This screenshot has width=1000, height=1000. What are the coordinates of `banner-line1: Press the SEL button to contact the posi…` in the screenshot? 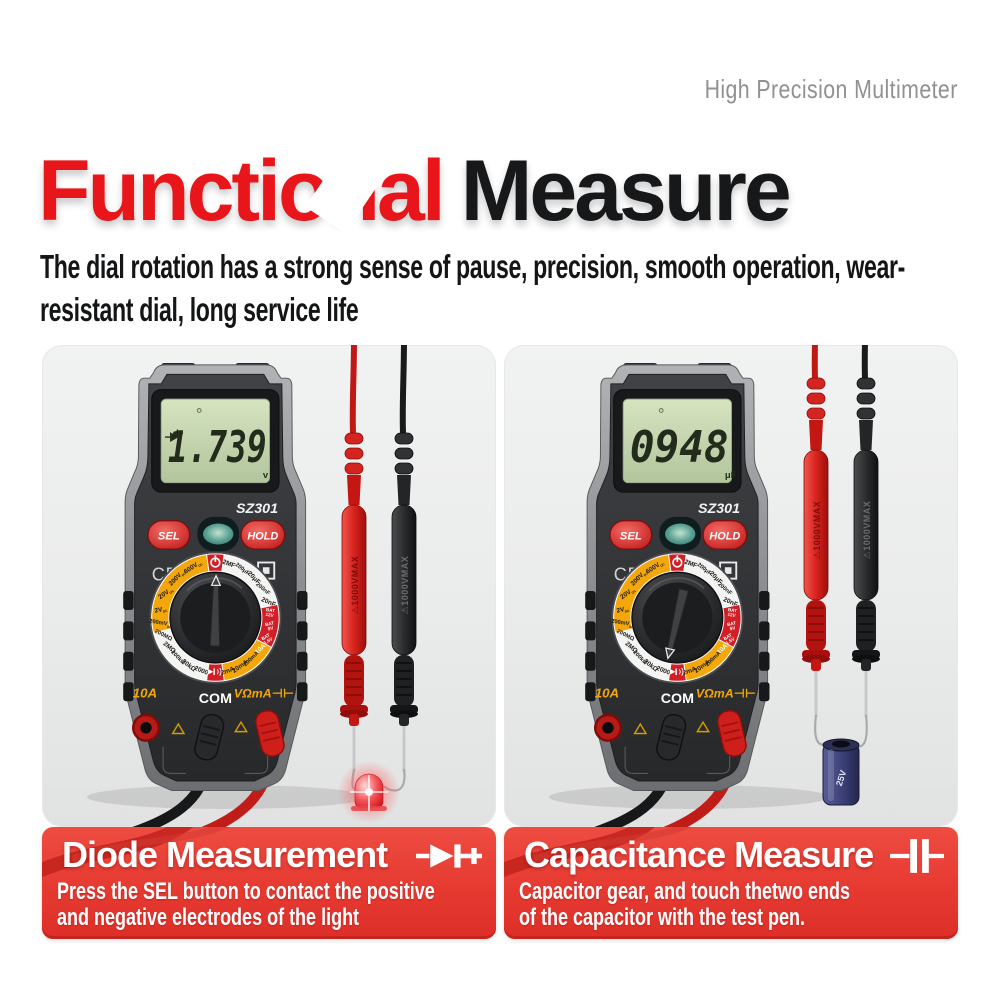 It's located at (246, 891).